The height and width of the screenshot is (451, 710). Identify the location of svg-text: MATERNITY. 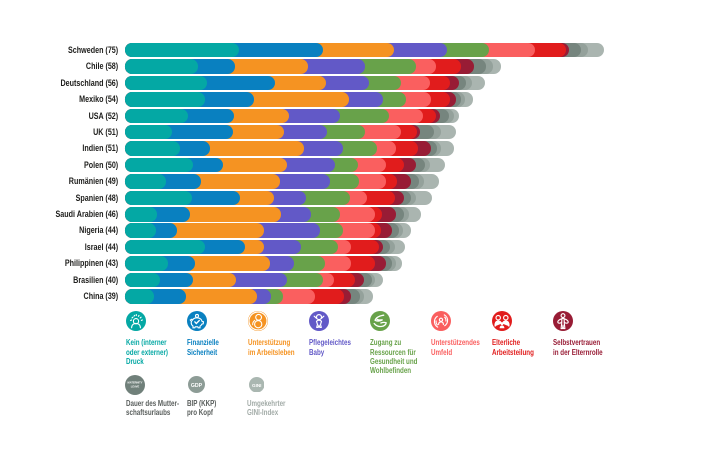
(135, 382).